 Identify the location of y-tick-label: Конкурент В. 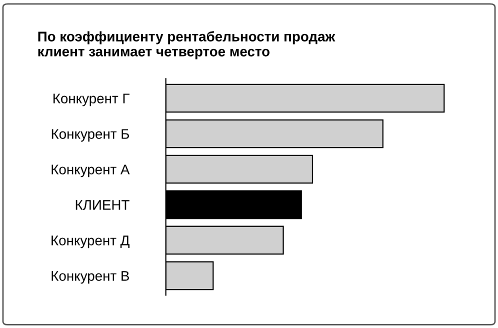
(90, 277).